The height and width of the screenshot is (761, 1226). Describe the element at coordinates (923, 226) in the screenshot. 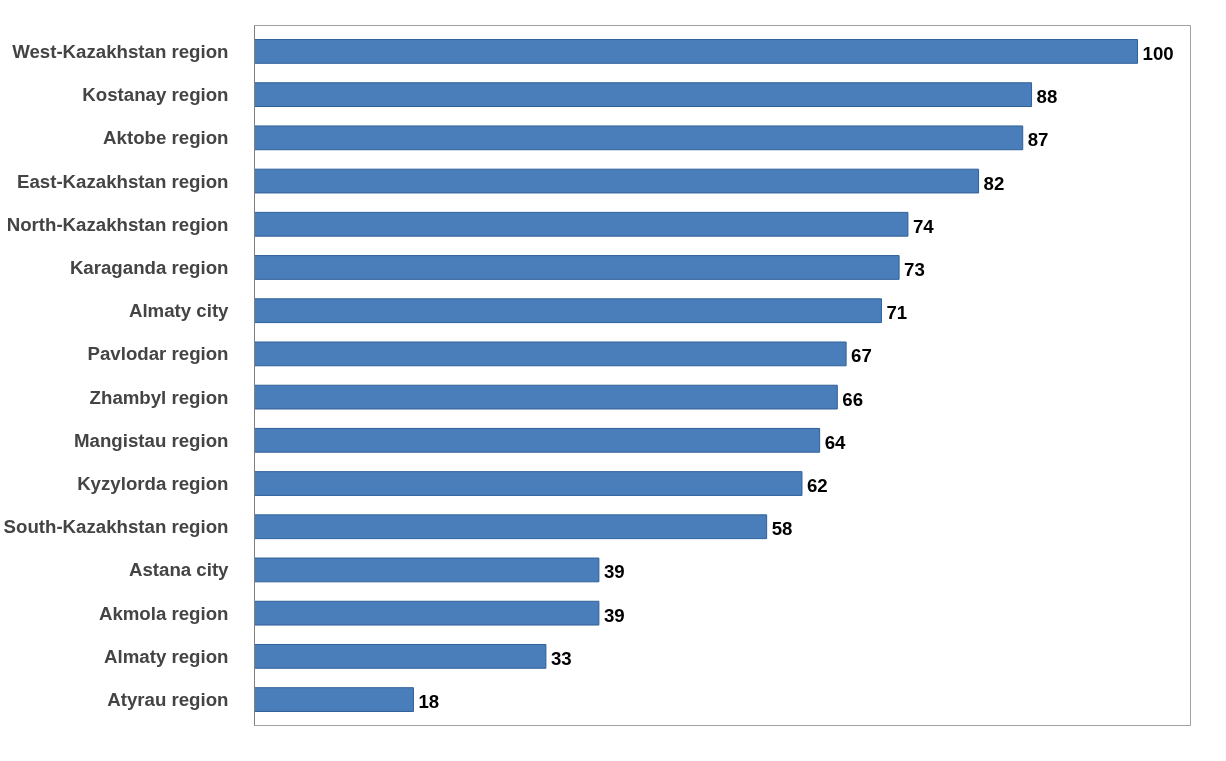

I see `data-label: 74` at that location.